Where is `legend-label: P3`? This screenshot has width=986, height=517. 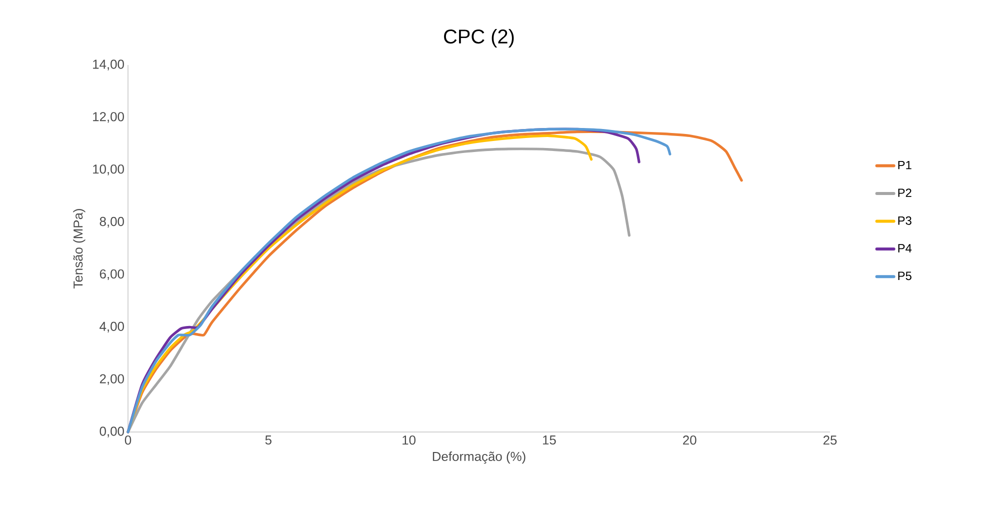
legend-label: P3 is located at coordinates (905, 220).